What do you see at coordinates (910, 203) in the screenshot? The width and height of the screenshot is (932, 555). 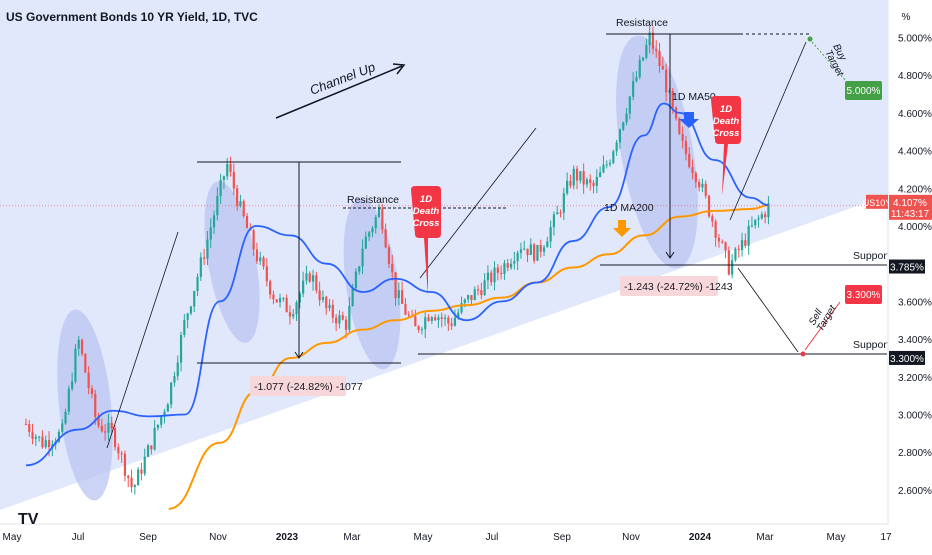 I see `current-price: 4.107%` at bounding box center [910, 203].